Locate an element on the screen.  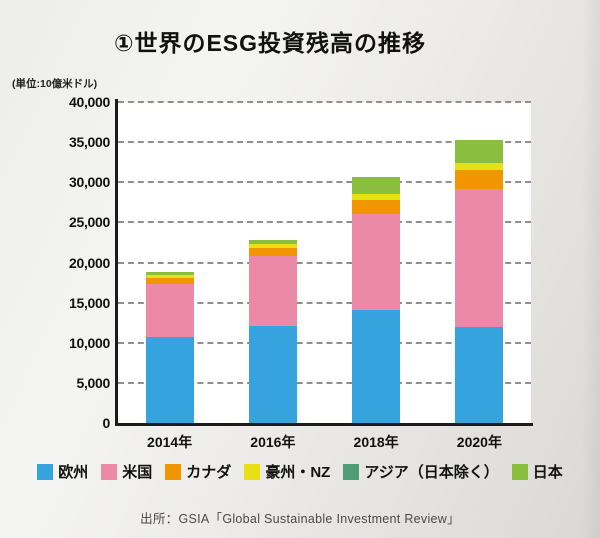
bar-segment-japan-2016年 is located at coordinates (272, 241).